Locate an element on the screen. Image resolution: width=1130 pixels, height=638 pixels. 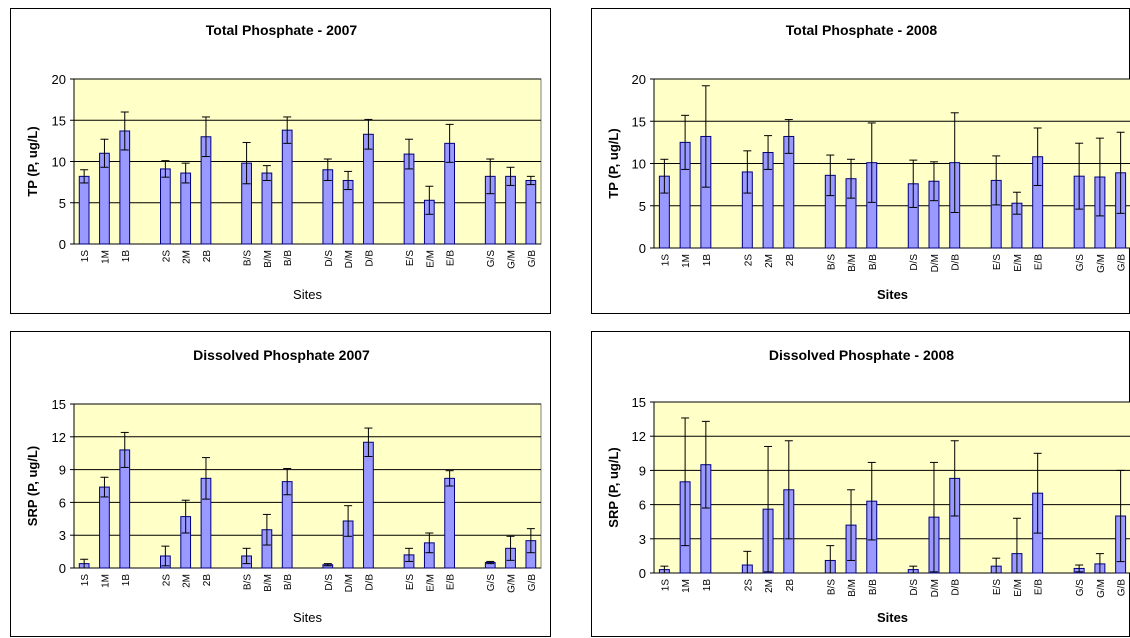
chart-title: Total Phosphate - 2008 is located at coordinates (862, 30).